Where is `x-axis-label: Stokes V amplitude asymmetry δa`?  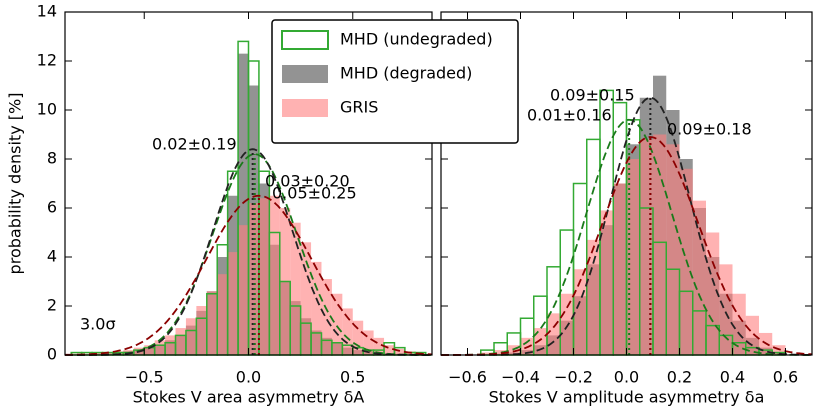 x-axis-label: Stokes V amplitude asymmetry δa is located at coordinates (627, 397).